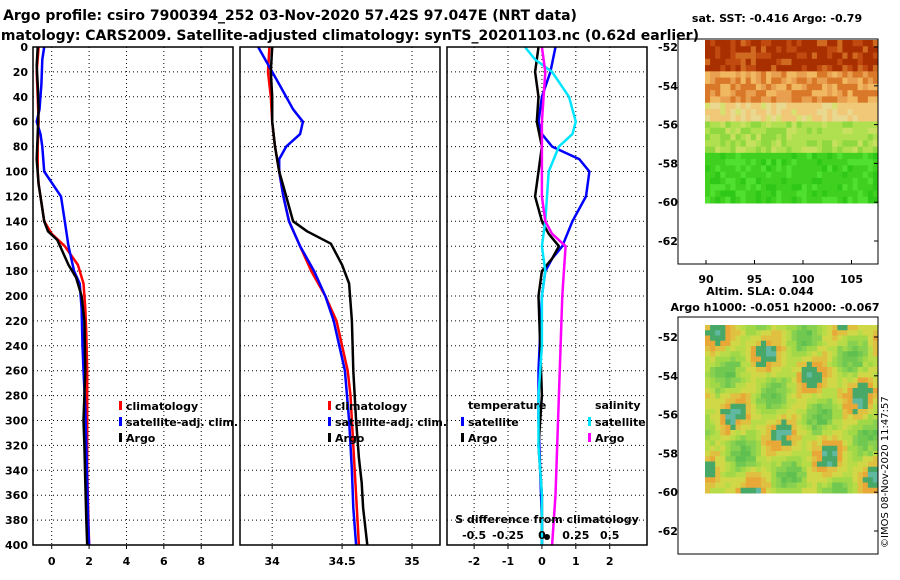 The image size is (900, 580). What do you see at coordinates (768, 434) in the screenshot?
I see `sla-latitude-ticks: -52-54-56-58-60-62` at bounding box center [768, 434].